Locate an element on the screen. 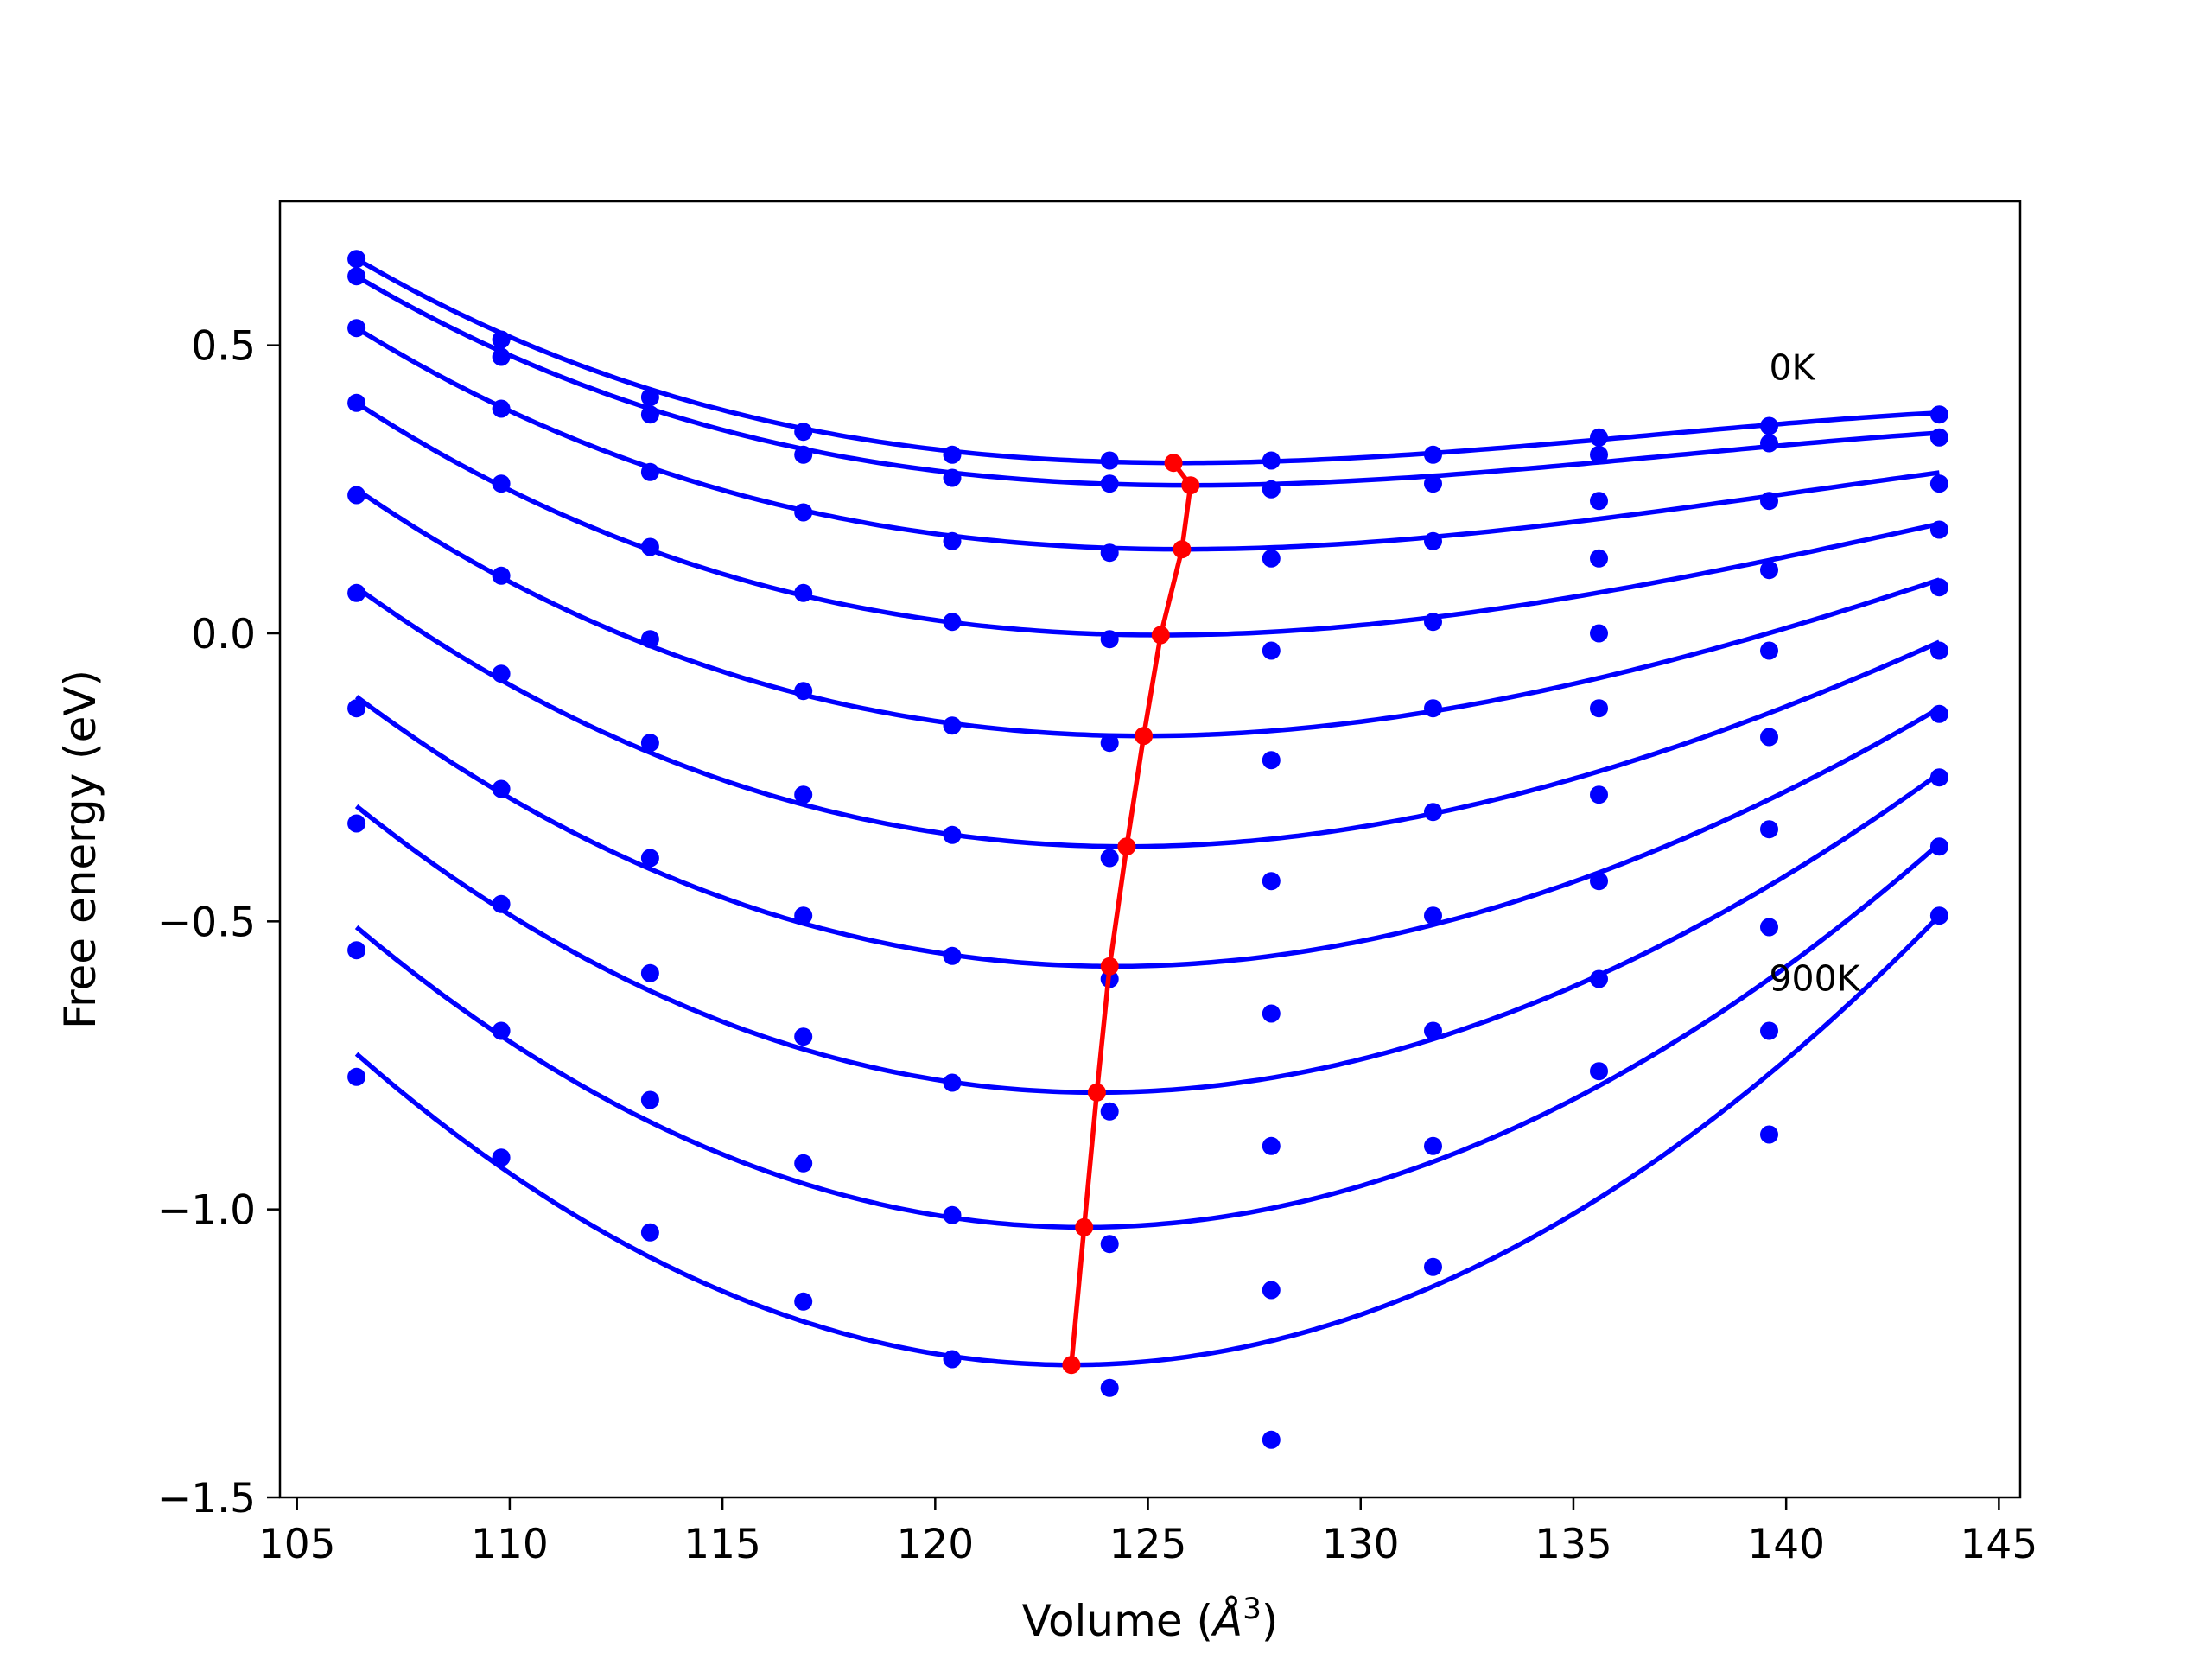  minima-line is located at coordinates (1131, 913).